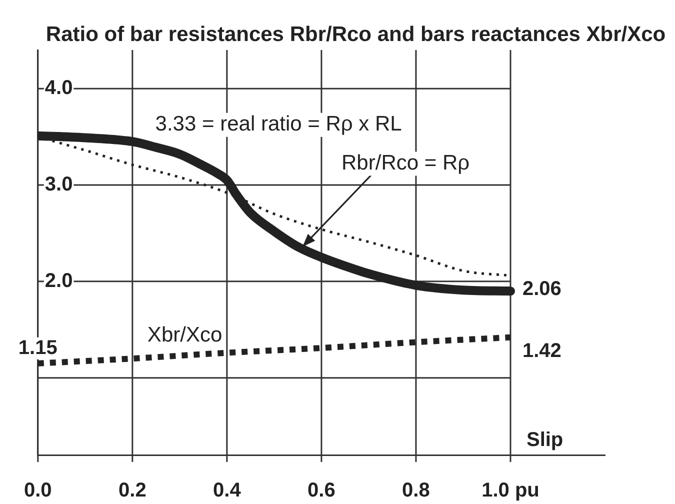 The width and height of the screenshot is (675, 504). Describe the element at coordinates (58, 185) in the screenshot. I see `y-tick-label: 3.0` at that location.